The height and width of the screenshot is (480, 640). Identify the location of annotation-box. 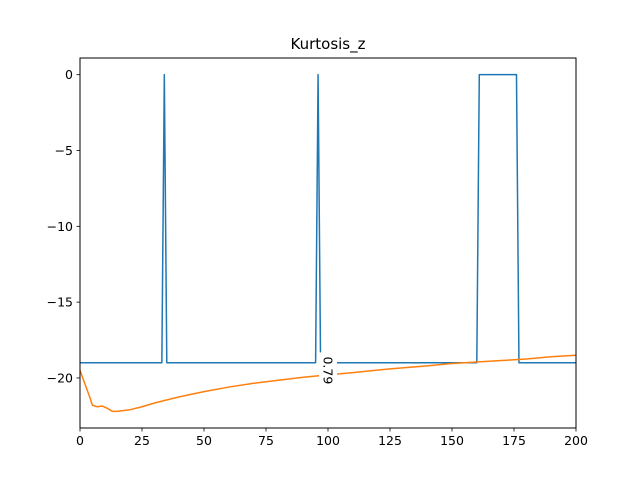
(328, 370).